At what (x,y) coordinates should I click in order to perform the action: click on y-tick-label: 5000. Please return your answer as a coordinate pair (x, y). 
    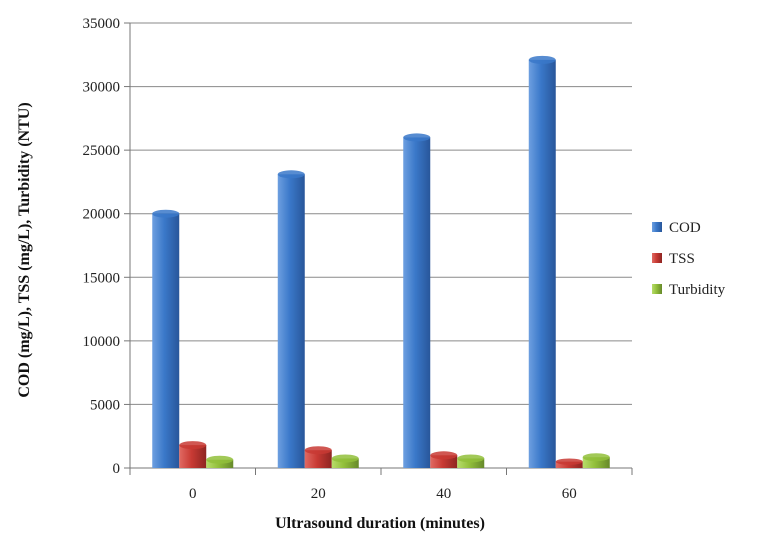
    Looking at the image, I should click on (105, 405).